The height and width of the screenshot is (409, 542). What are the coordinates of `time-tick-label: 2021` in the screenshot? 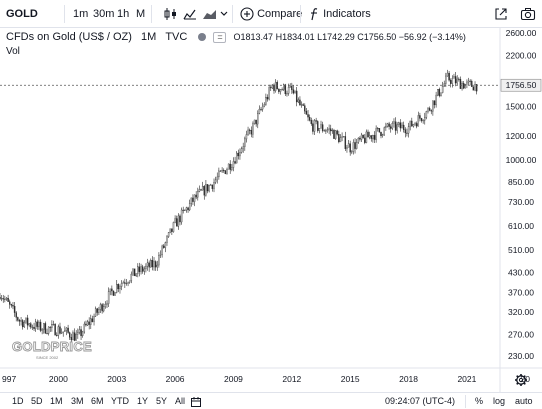 It's located at (466, 379).